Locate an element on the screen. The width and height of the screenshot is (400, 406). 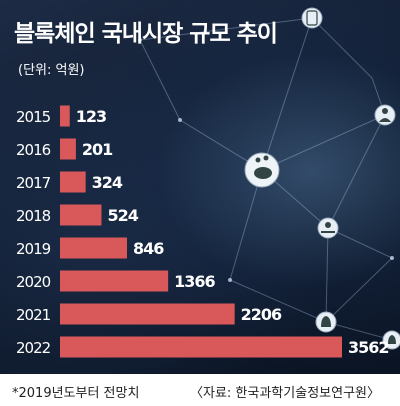
unit-label: (단위: 억원) is located at coordinates (51, 70).